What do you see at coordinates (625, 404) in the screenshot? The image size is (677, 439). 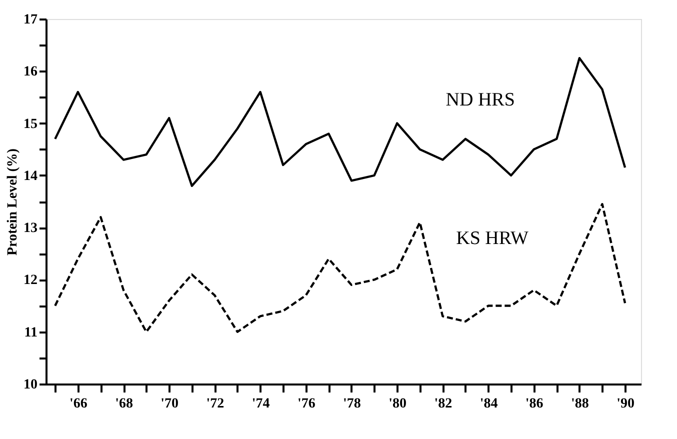 I see `x-tick-label: '90` at bounding box center [625, 404].